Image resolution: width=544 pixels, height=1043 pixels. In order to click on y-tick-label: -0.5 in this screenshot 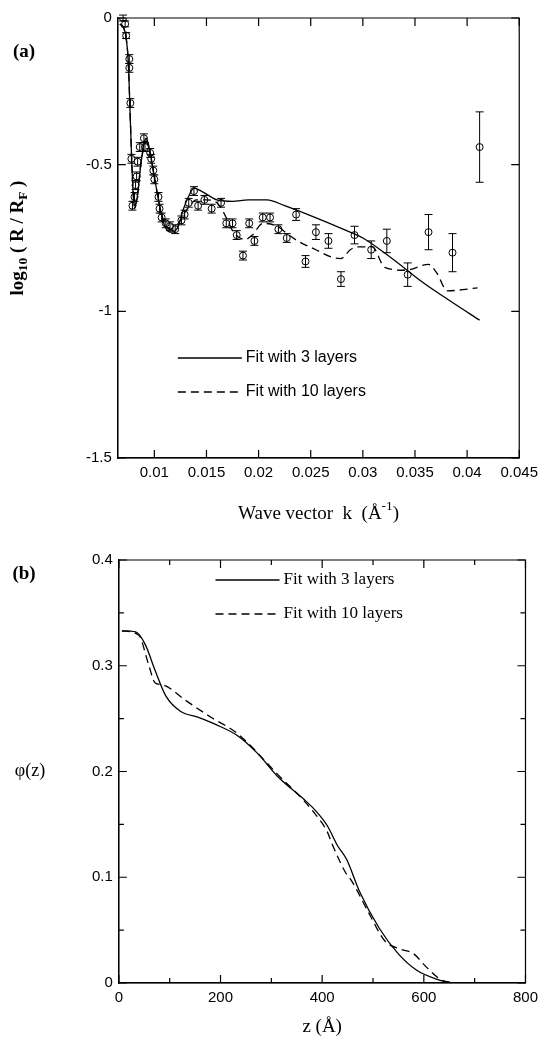, I will do `click(98, 163)`.